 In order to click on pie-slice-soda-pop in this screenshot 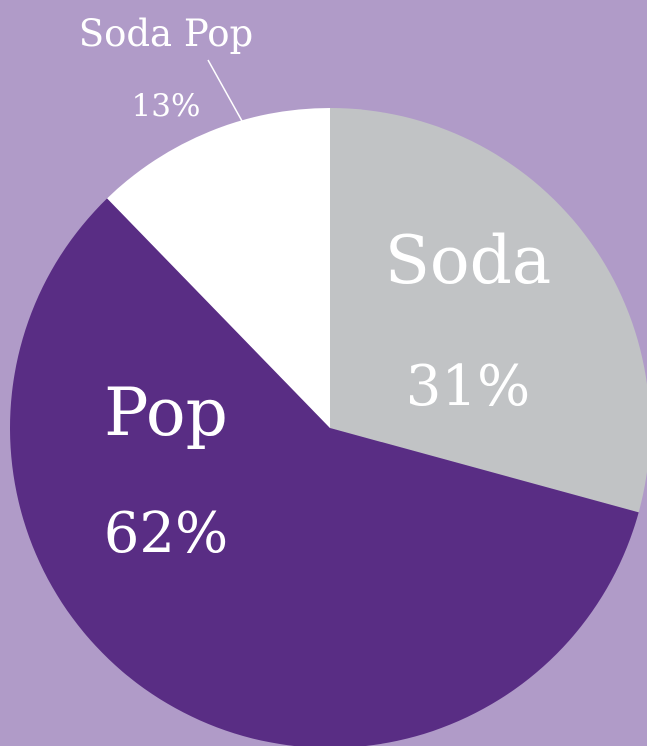, I will do `click(218, 268)`.